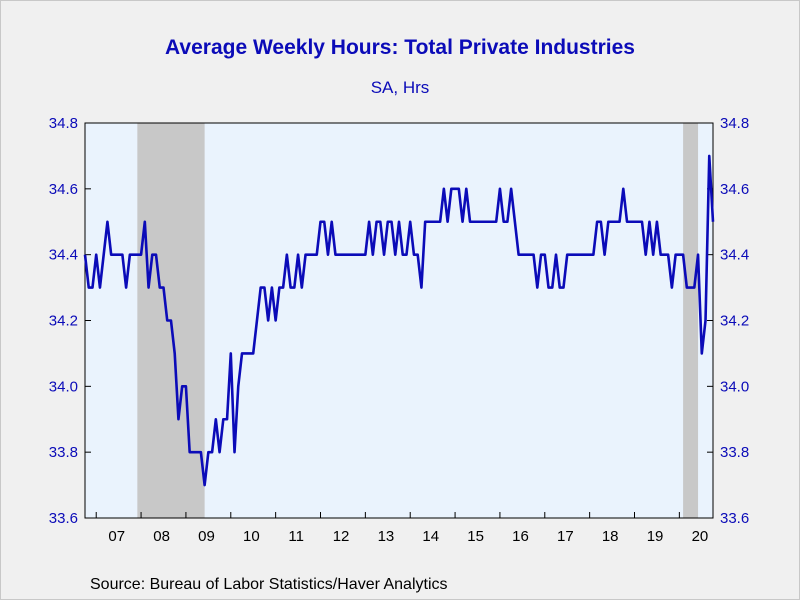 The height and width of the screenshot is (600, 800). I want to click on x-tick-label: 09, so click(206, 536).